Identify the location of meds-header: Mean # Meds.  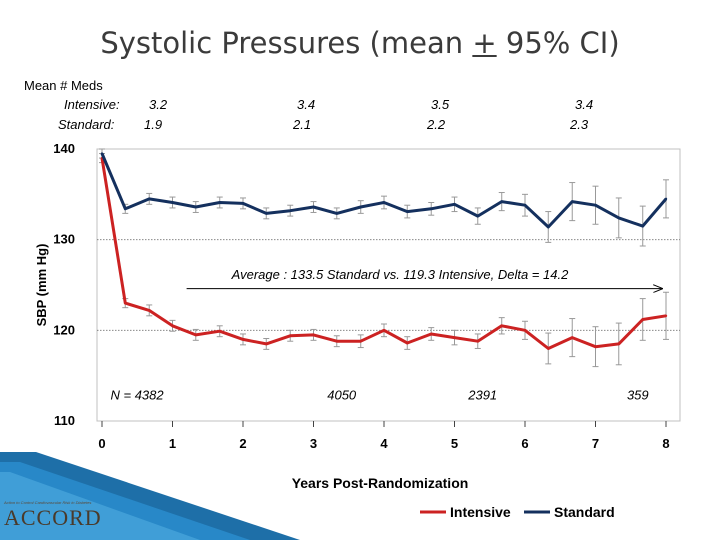
(63, 85).